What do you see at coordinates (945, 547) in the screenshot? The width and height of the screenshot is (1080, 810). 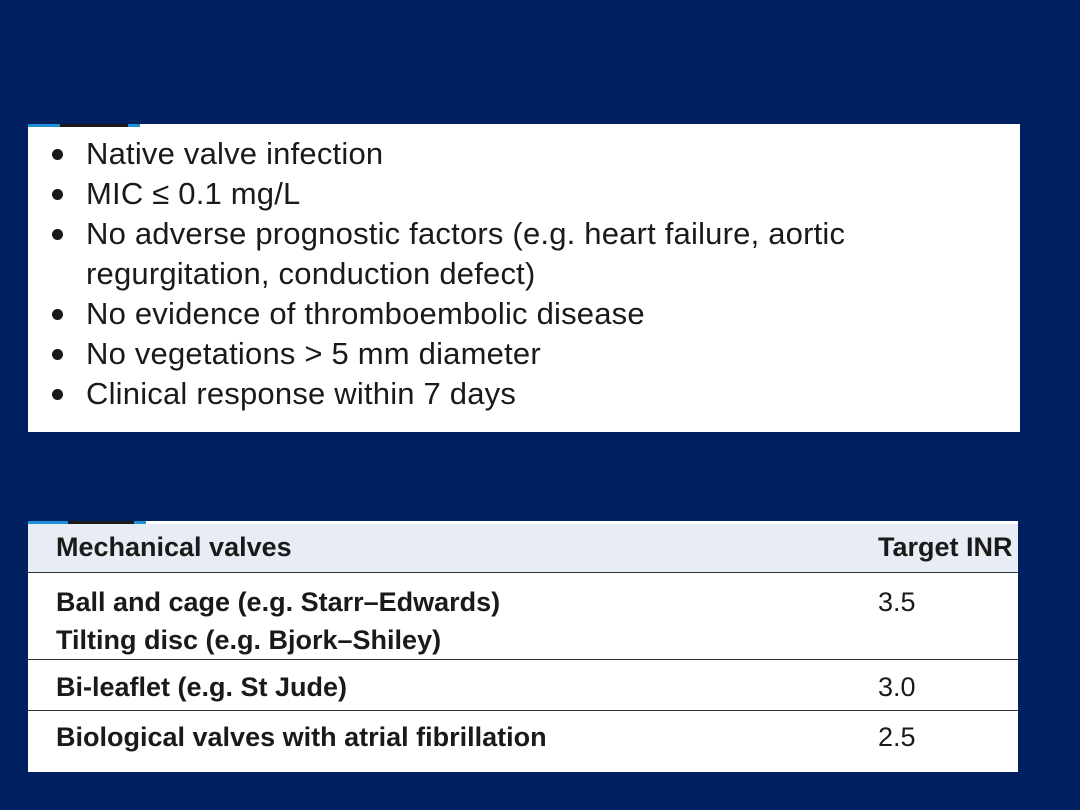 I see `header-target-inr: Target INR` at bounding box center [945, 547].